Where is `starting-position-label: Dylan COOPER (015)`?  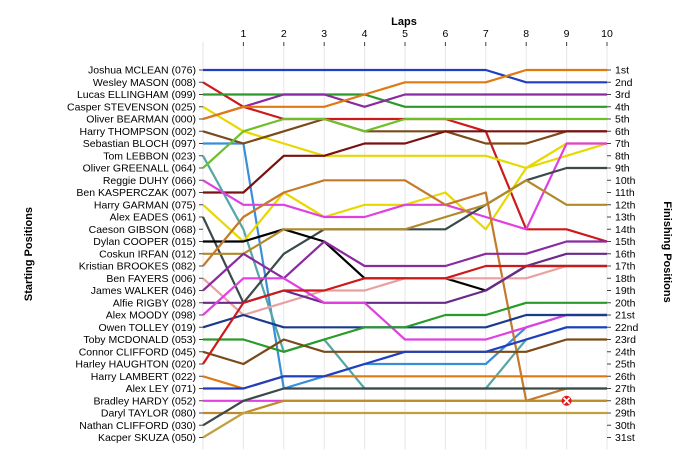 starting-position-label: Dylan COOPER (015) is located at coordinates (144, 242).